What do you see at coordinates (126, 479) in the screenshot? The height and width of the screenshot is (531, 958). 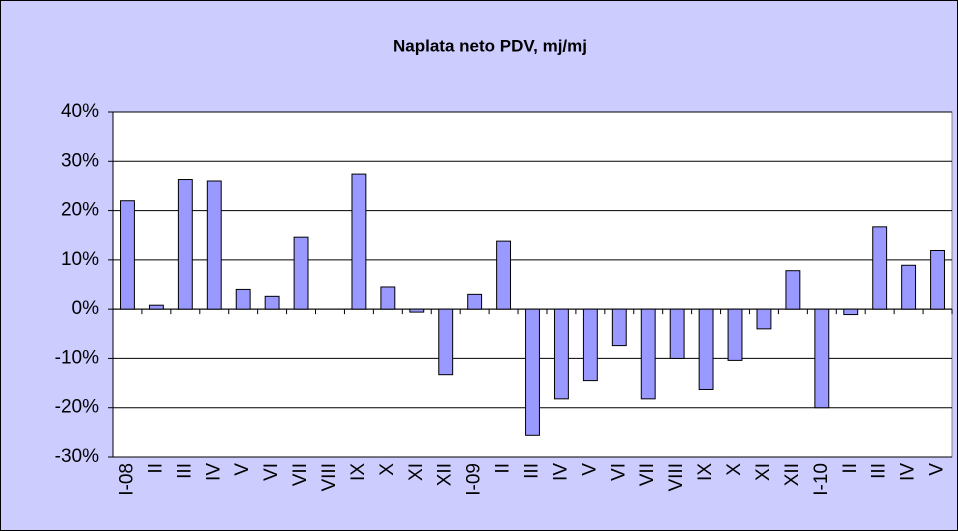 I see `x-tick-label: I-08` at bounding box center [126, 479].